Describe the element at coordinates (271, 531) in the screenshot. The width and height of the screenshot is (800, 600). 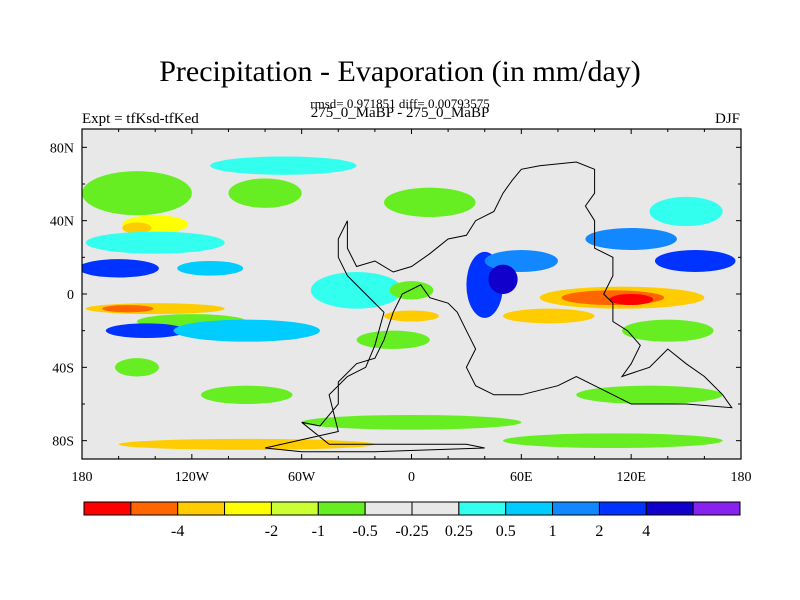
I see `colorbar-label-1: -2` at that location.